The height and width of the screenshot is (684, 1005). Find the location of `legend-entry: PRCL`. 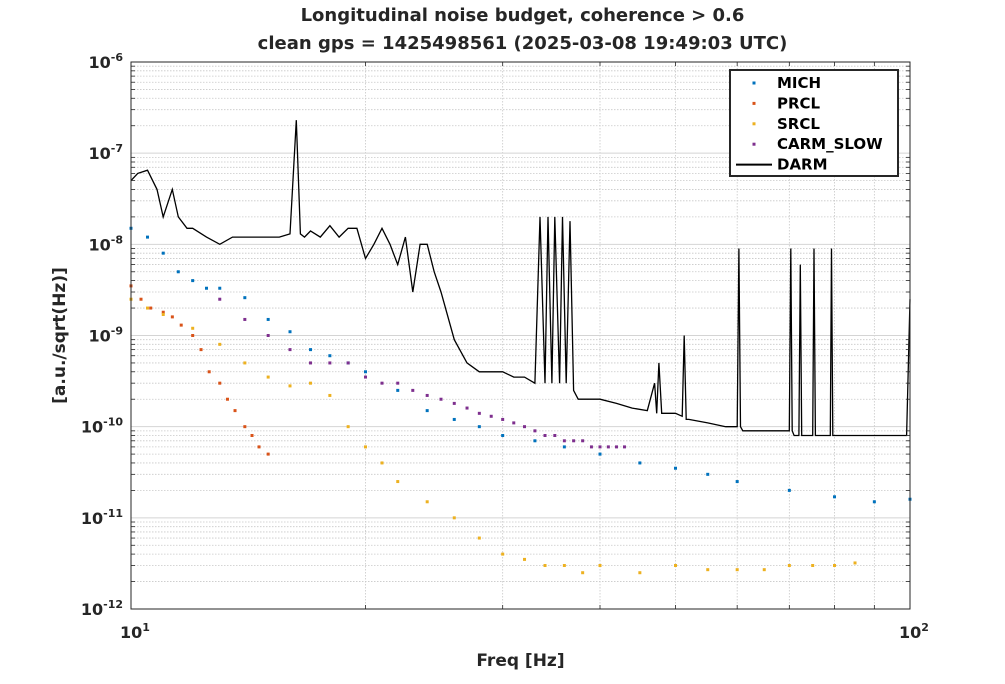

legend-entry: PRCL is located at coordinates (786, 103).